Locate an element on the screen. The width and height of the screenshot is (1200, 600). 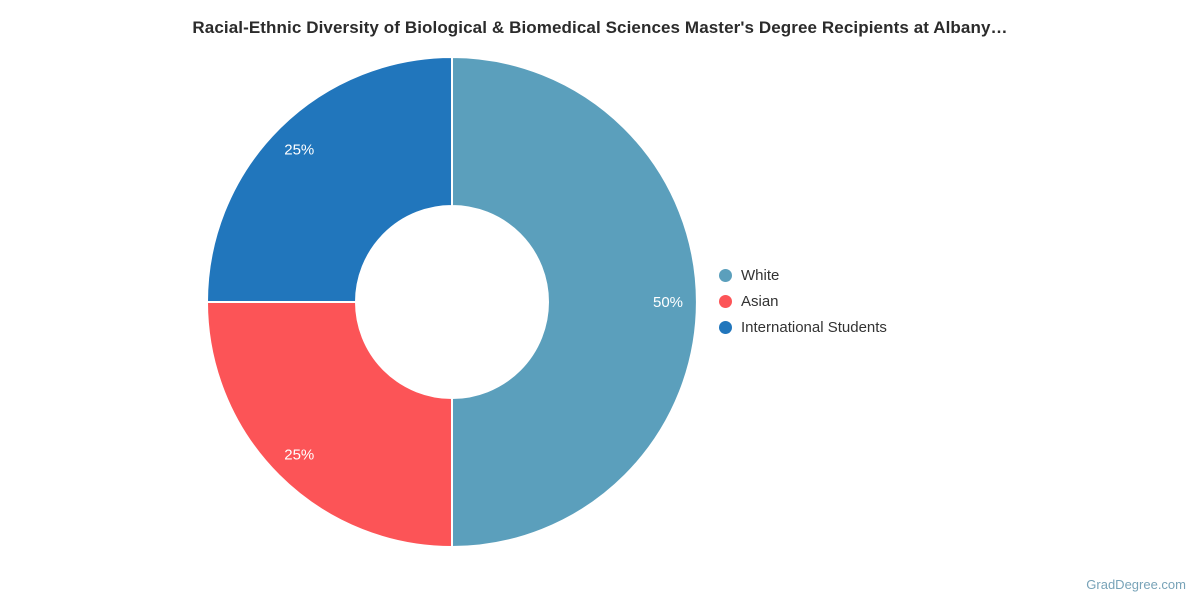
legend-item-white: White is located at coordinates (803, 275).